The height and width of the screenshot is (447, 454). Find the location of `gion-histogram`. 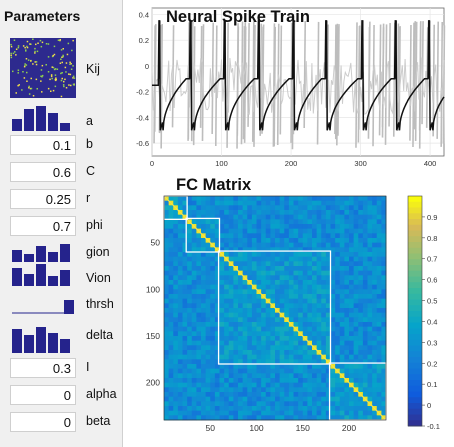

gion-histogram is located at coordinates (43, 251).